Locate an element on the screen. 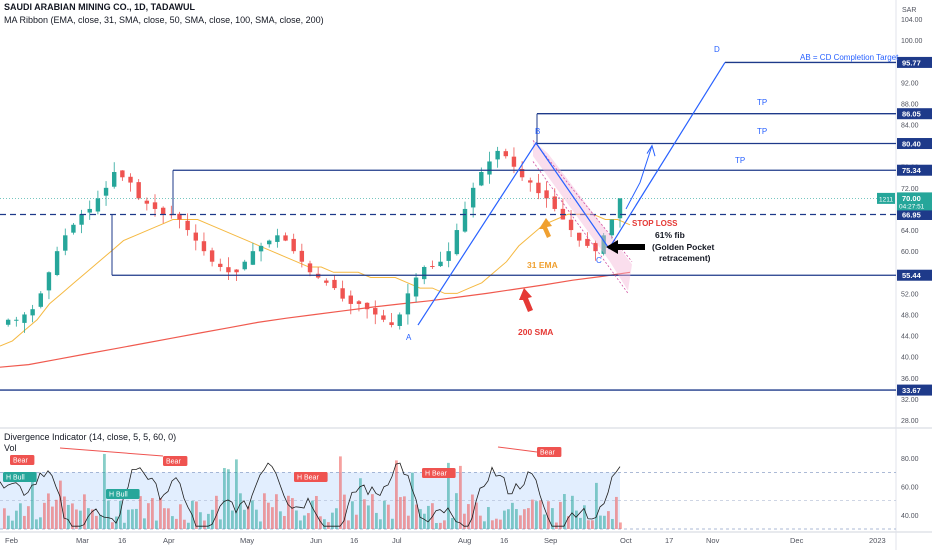 This screenshot has width=932, height=550. h-bull-badge-bg is located at coordinates (20, 477).